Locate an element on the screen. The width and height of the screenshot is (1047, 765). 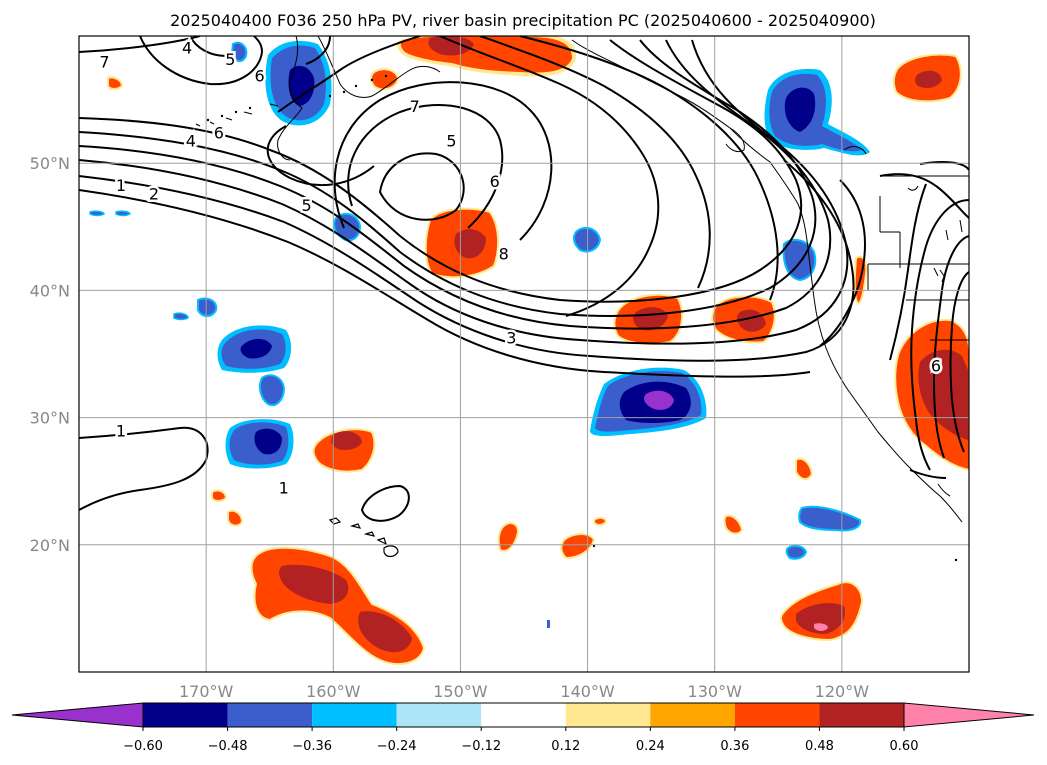
negative-anomaly-central-north is located at coordinates (254, 349).